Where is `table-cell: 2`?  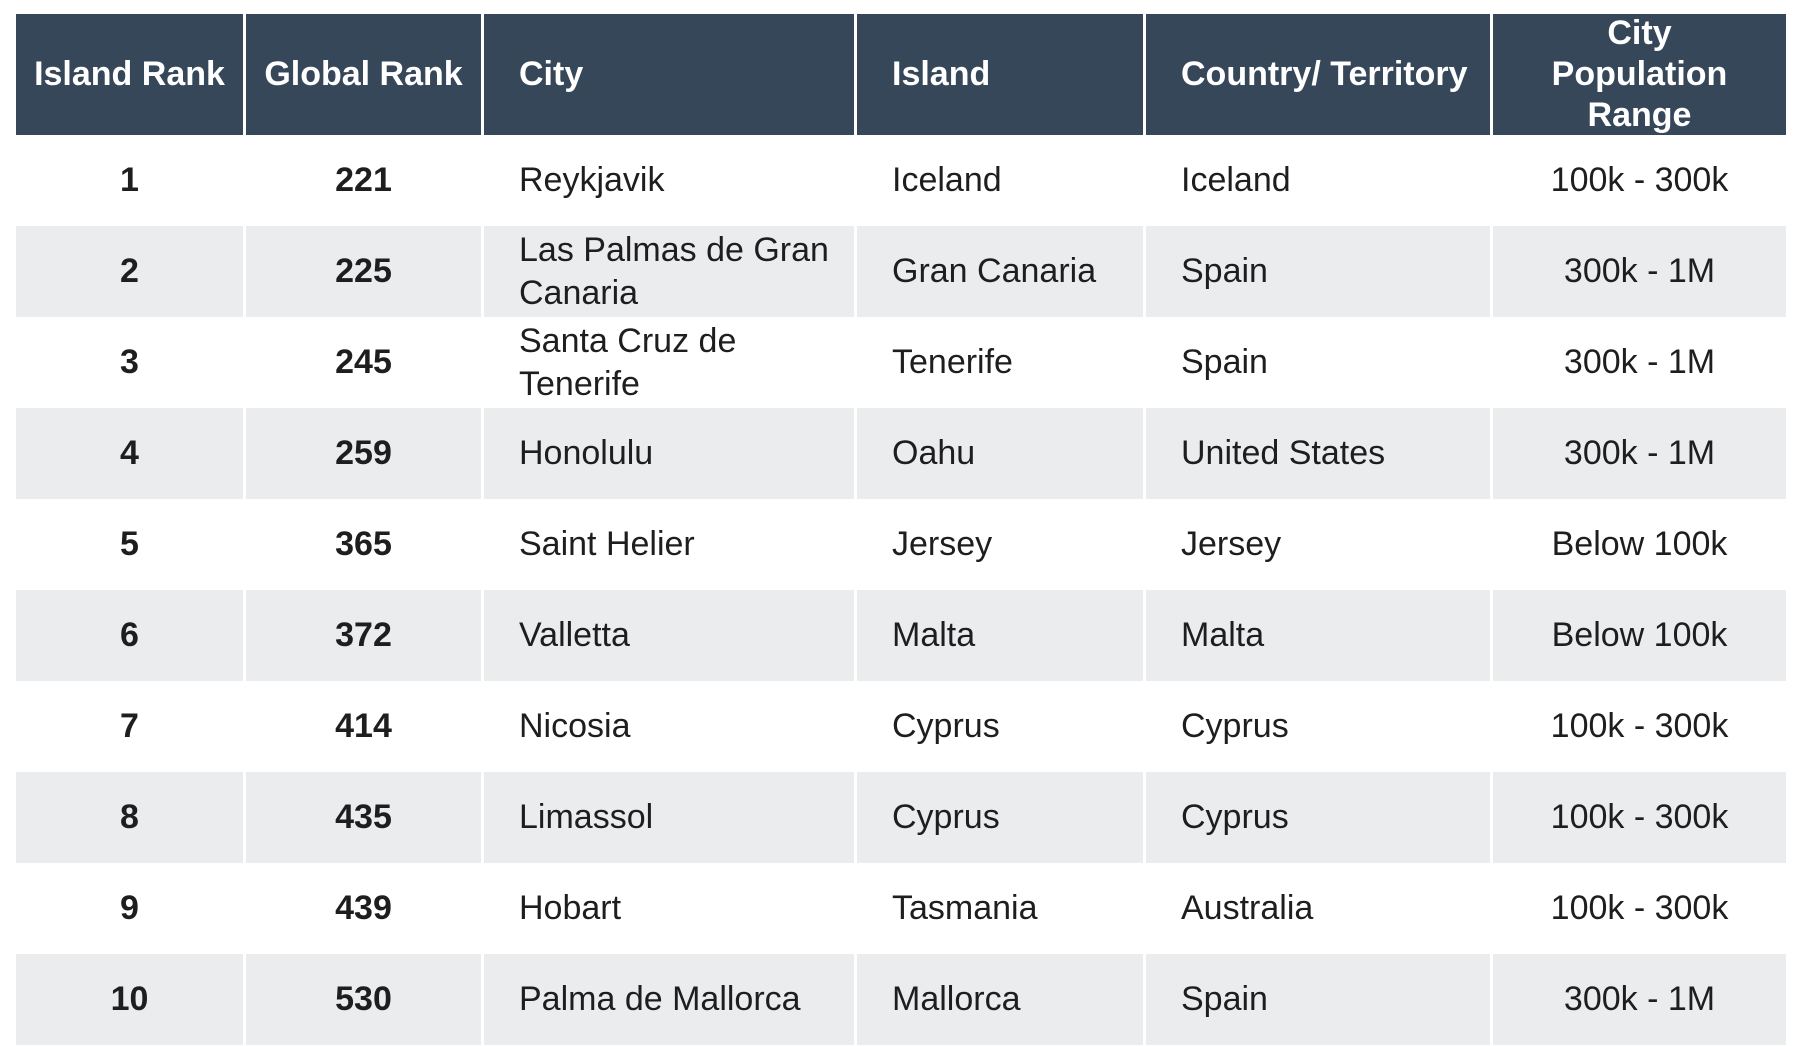 table-cell: 2 is located at coordinates (129, 271).